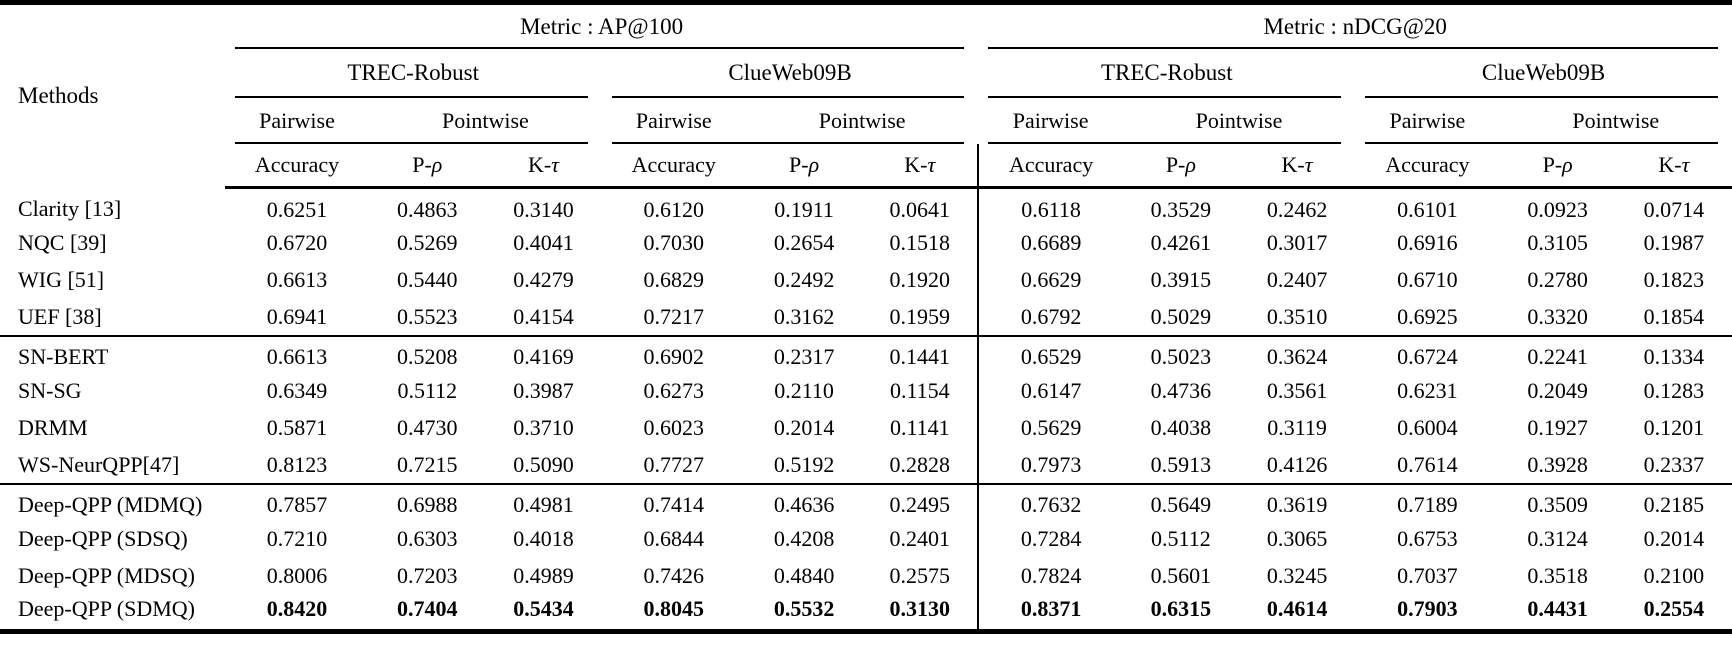  Describe the element at coordinates (1050, 576) in the screenshot. I see `metric-value: 0.7824` at that location.